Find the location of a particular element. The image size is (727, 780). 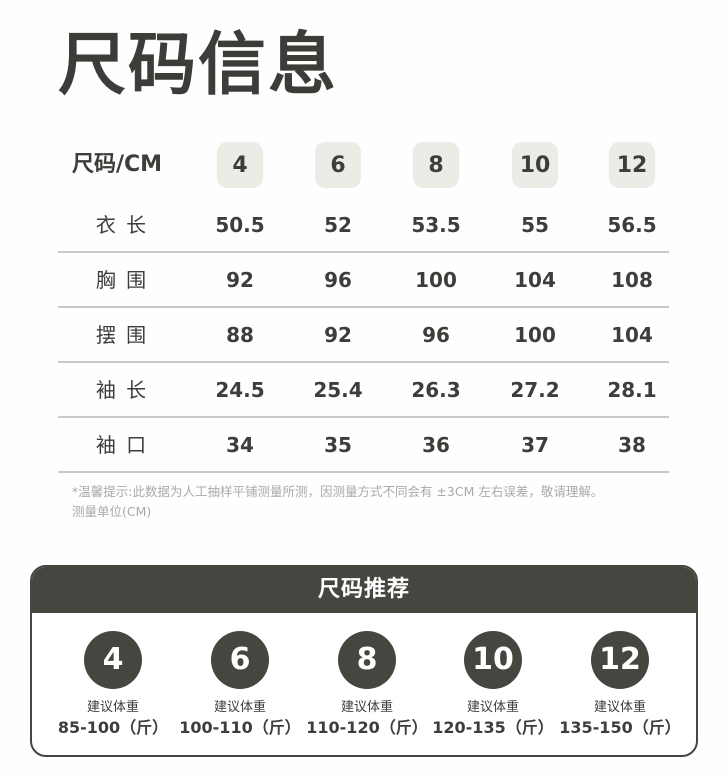

size-header-chip: 4 is located at coordinates (240, 165).